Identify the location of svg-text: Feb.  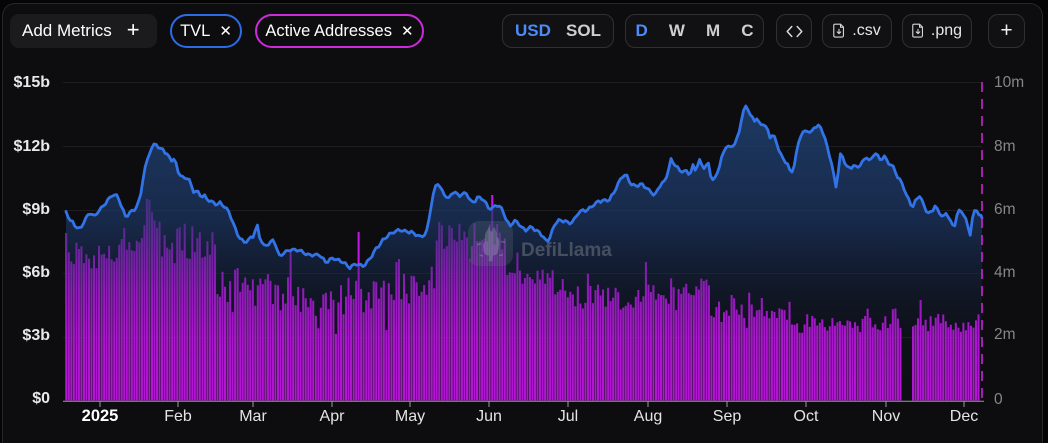
(178, 416).